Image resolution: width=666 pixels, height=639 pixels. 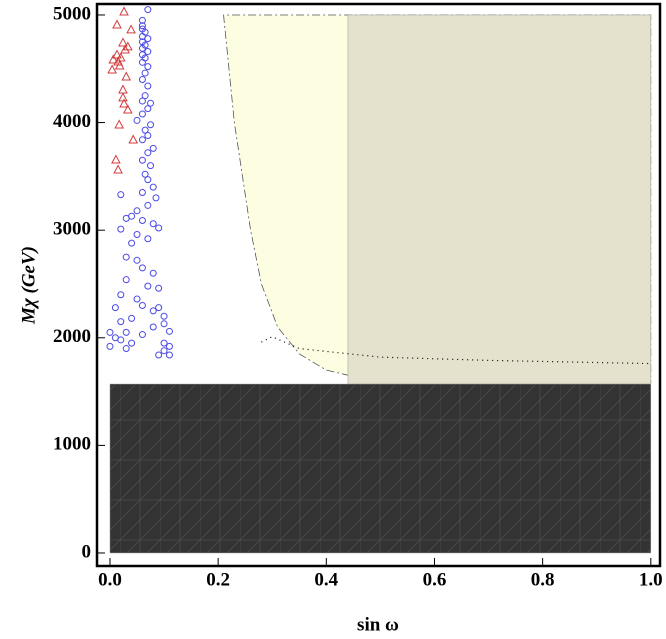 What do you see at coordinates (72, 336) in the screenshot?
I see `y-tick-label: 2000` at bounding box center [72, 336].